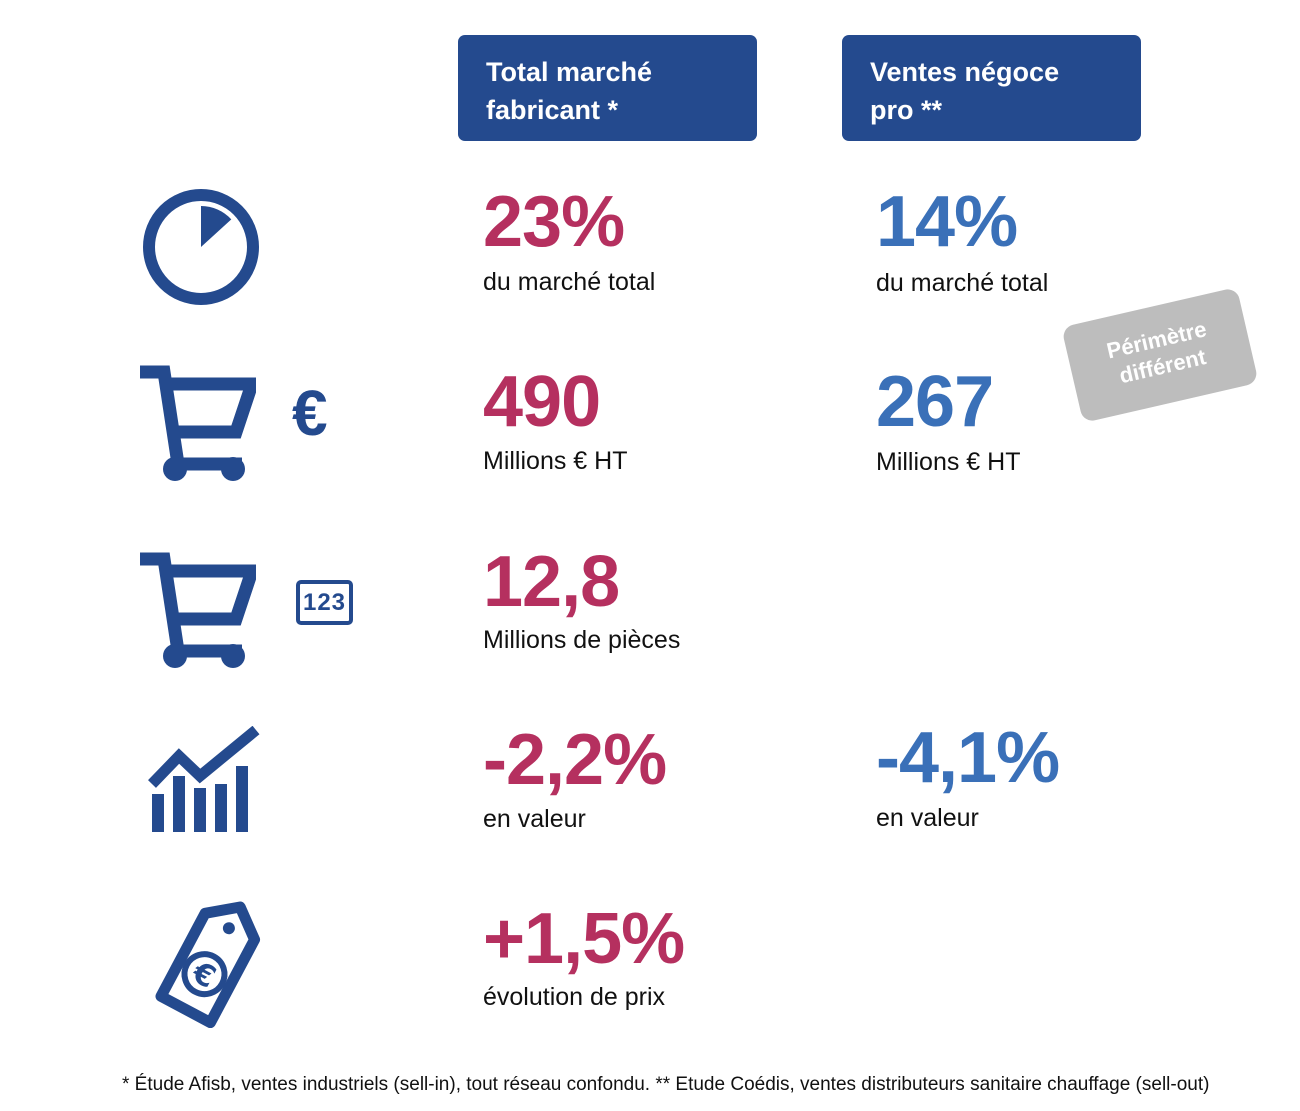 This screenshot has height=1111, width=1300. What do you see at coordinates (575, 760) in the screenshot?
I see `kpi-value-left: -2,2%` at bounding box center [575, 760].